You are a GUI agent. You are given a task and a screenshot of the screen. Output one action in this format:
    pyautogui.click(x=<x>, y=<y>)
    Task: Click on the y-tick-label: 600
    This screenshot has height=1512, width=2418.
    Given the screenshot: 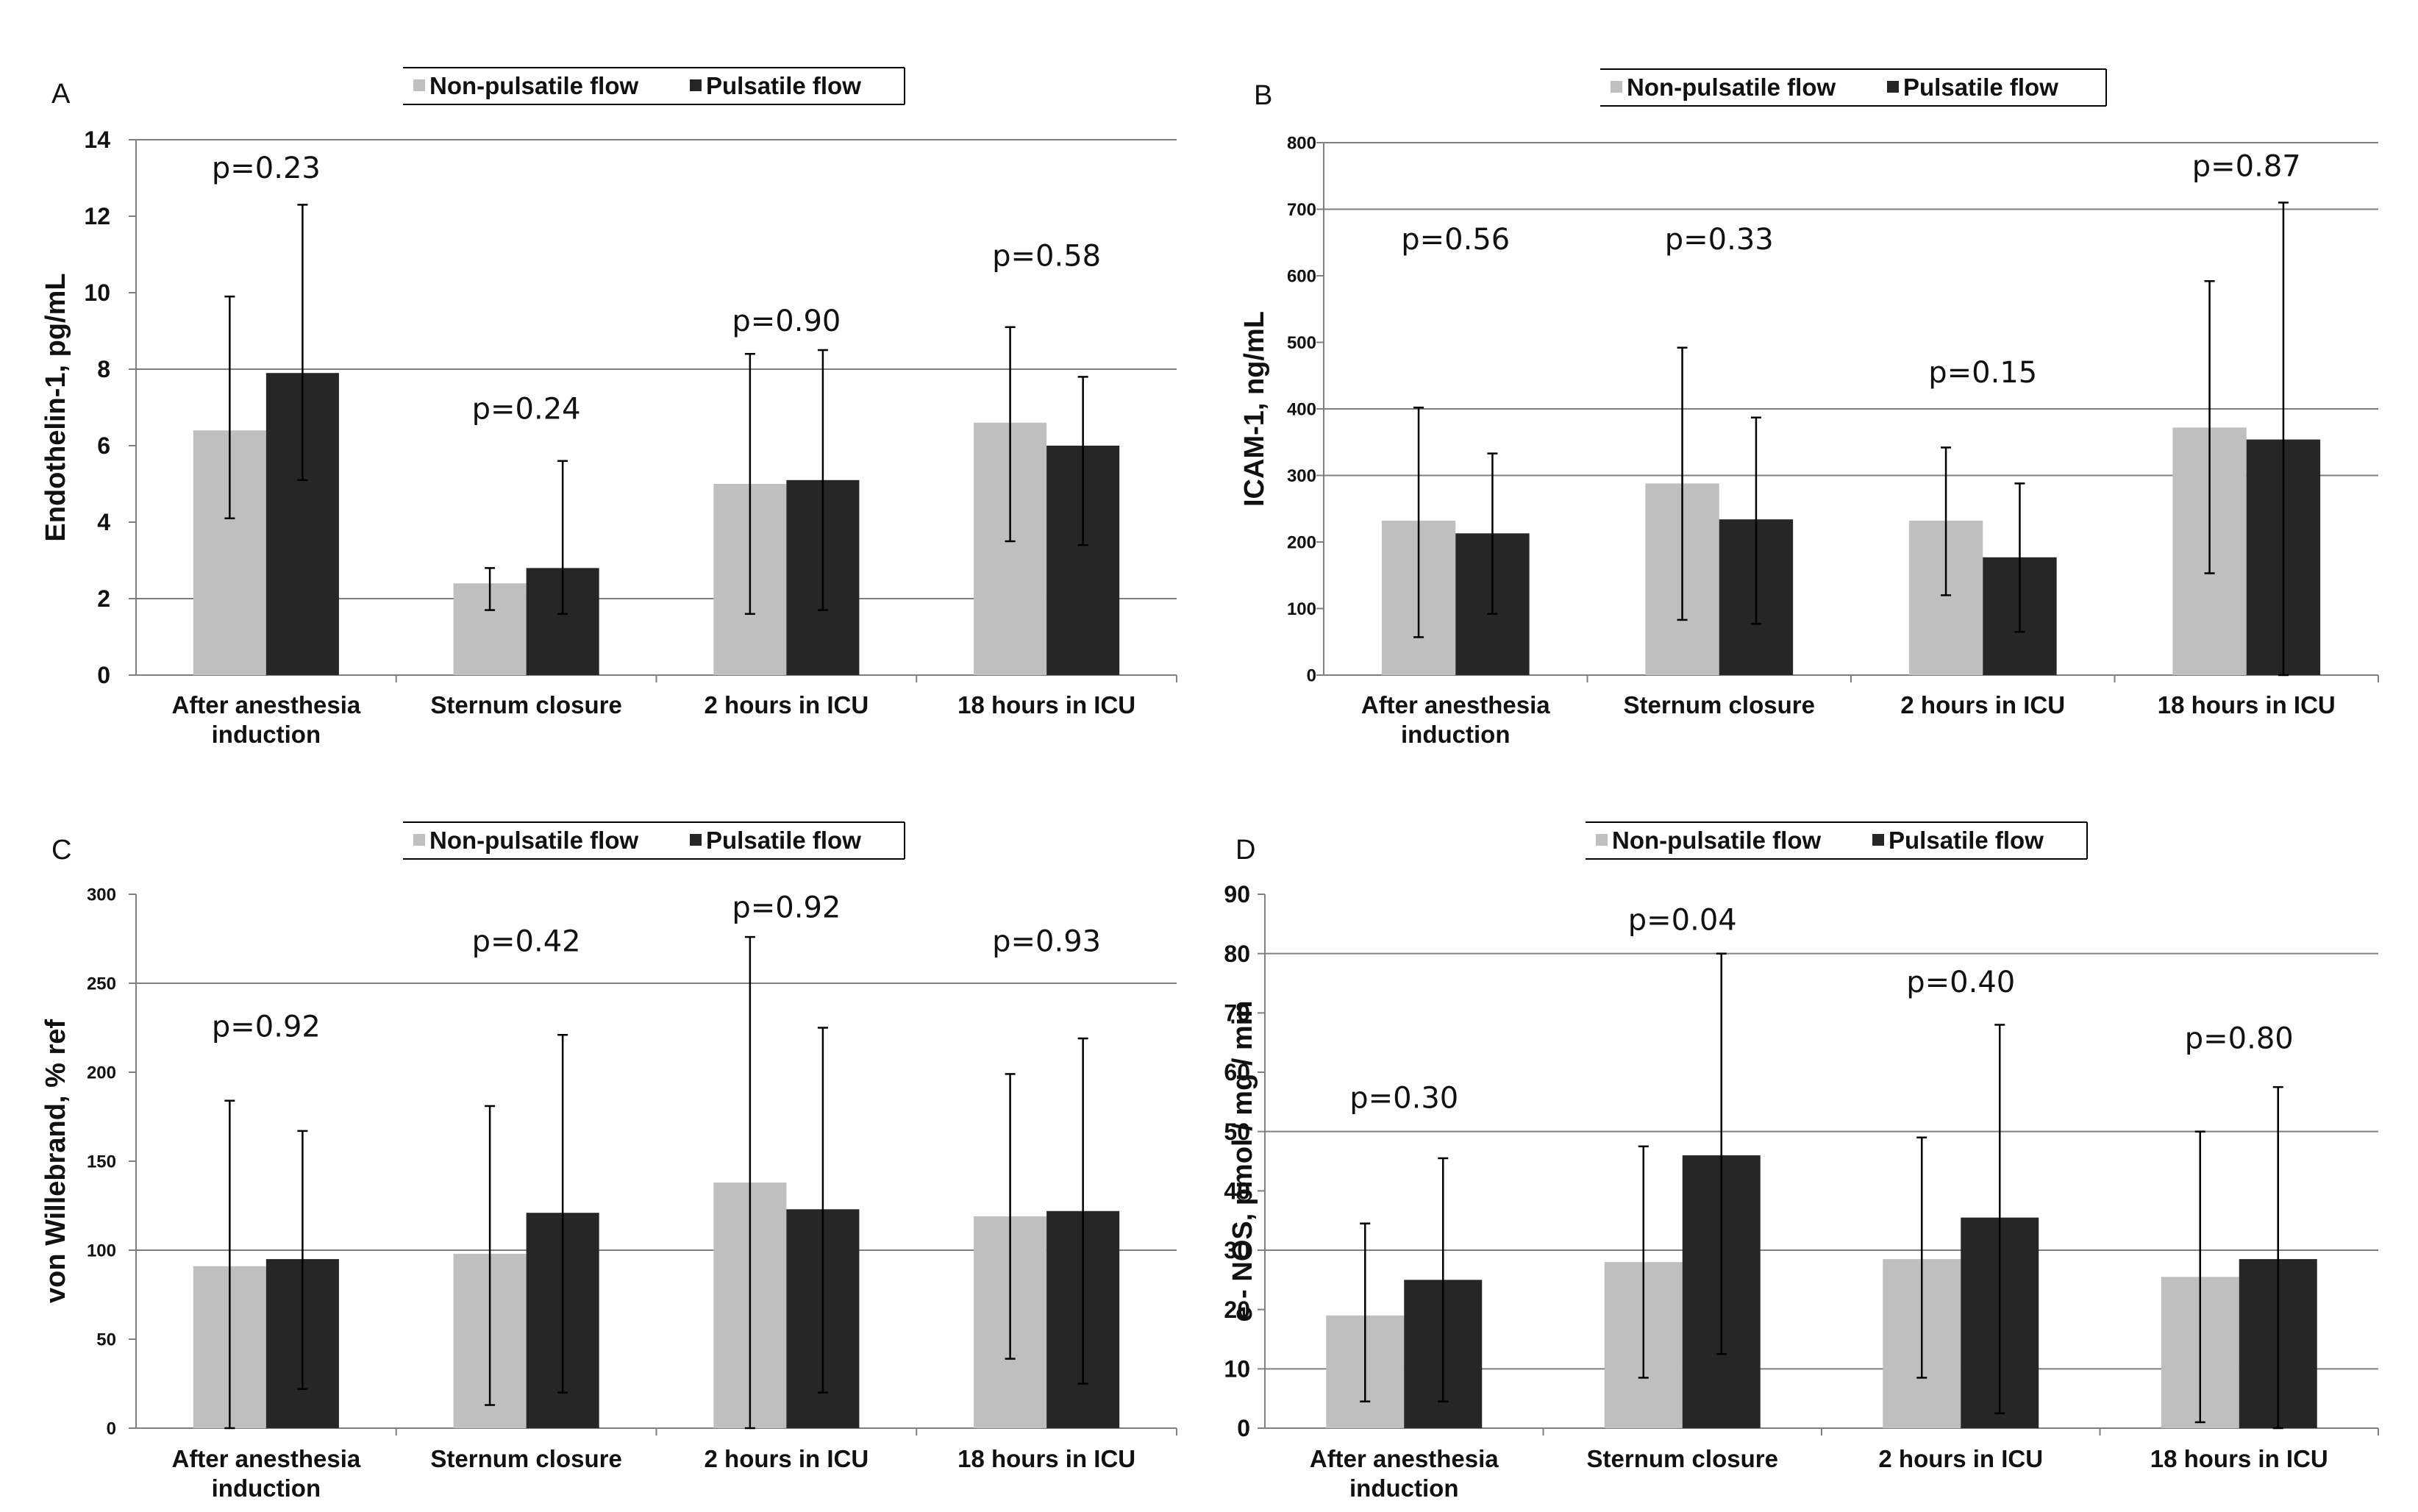 What is the action you would take?
    pyautogui.click(x=1301, y=276)
    